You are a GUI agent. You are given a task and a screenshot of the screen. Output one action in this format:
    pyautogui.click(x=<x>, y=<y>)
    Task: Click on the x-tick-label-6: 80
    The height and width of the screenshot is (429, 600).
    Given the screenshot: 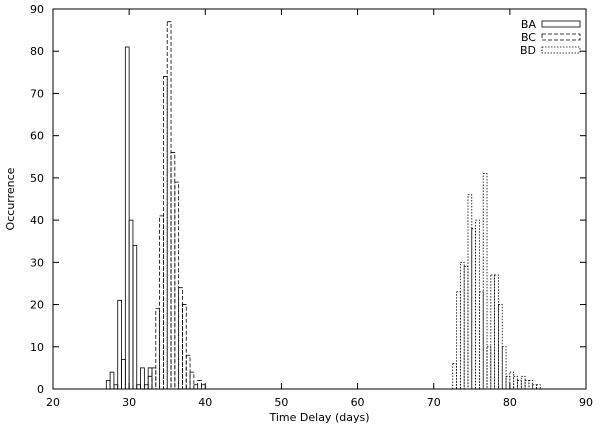 What is the action you would take?
    pyautogui.click(x=510, y=402)
    